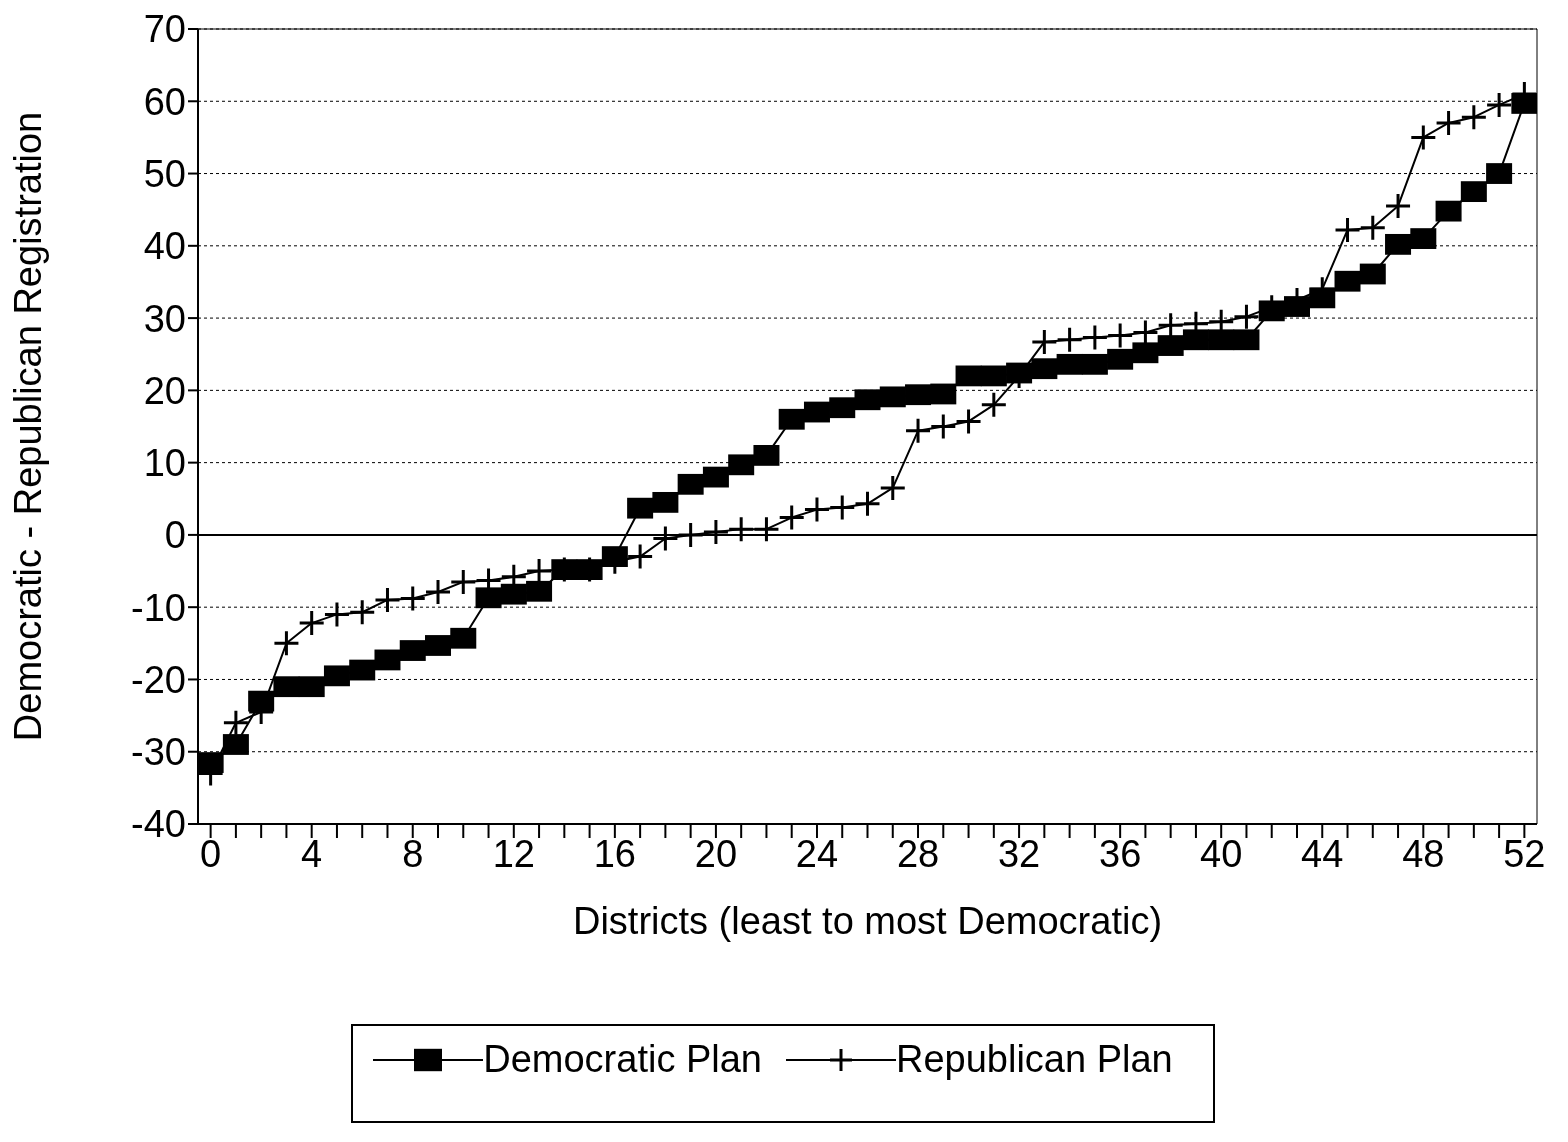 This screenshot has width=1568, height=1142. What do you see at coordinates (614, 853) in the screenshot?
I see `x-tick-label: 16` at bounding box center [614, 853].